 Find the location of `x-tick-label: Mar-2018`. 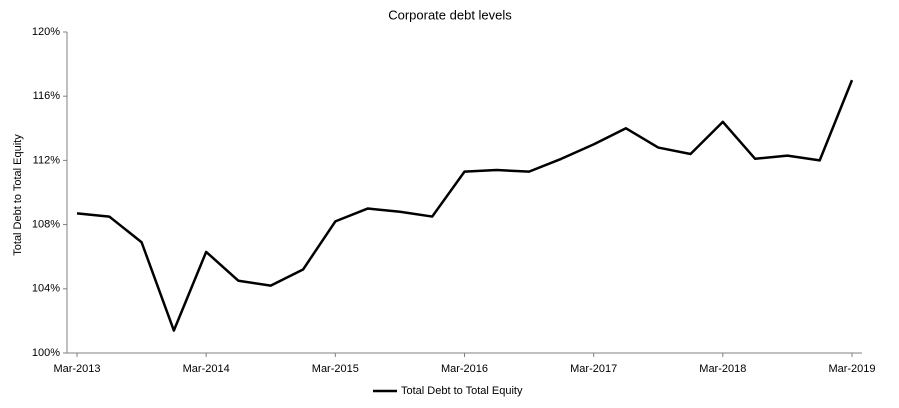

x-tick-label: Mar-2018 is located at coordinates (722, 369).